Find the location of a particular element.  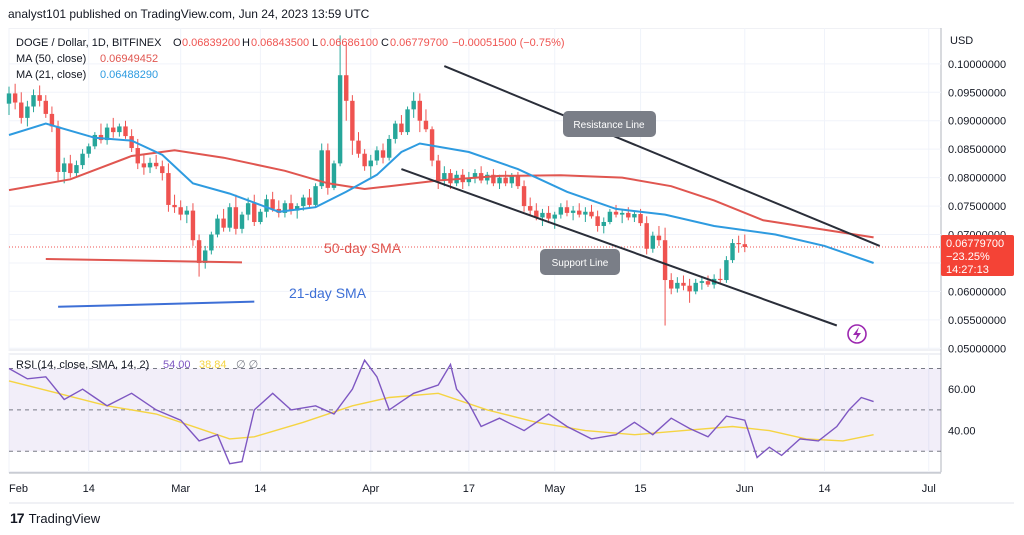

ma50-line is located at coordinates (441, 194).